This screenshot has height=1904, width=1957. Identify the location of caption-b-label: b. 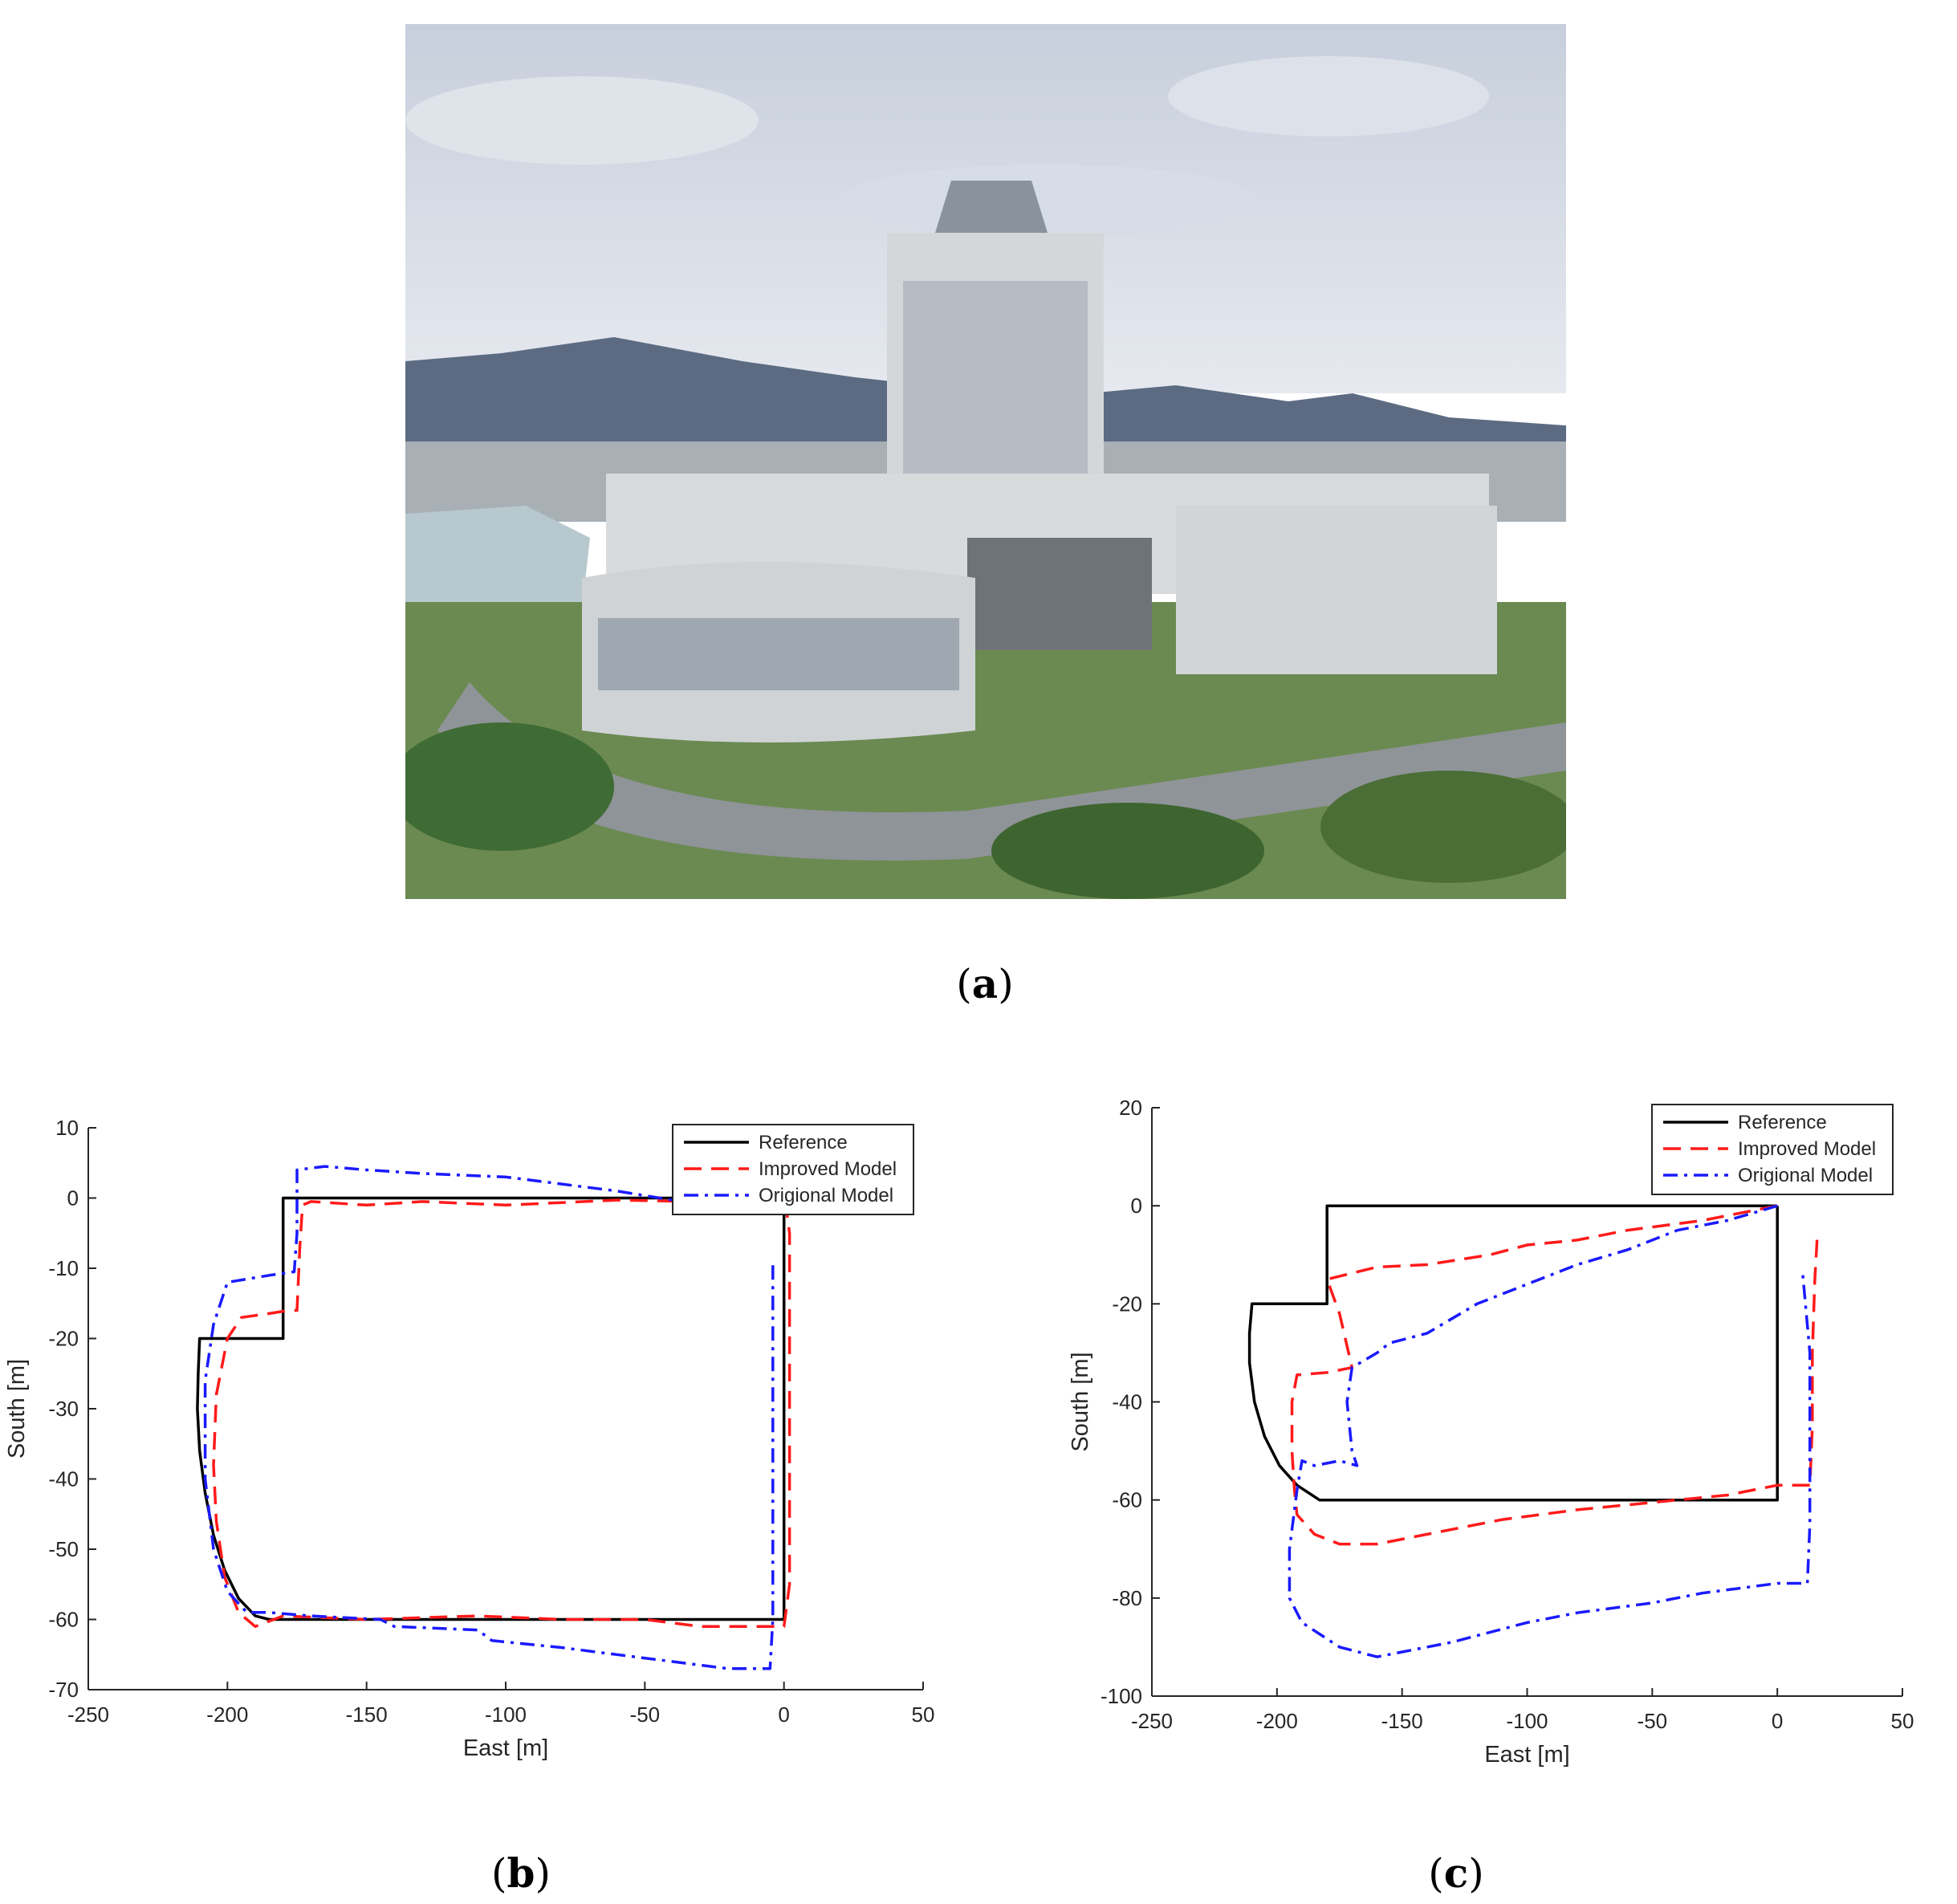
(521, 1873).